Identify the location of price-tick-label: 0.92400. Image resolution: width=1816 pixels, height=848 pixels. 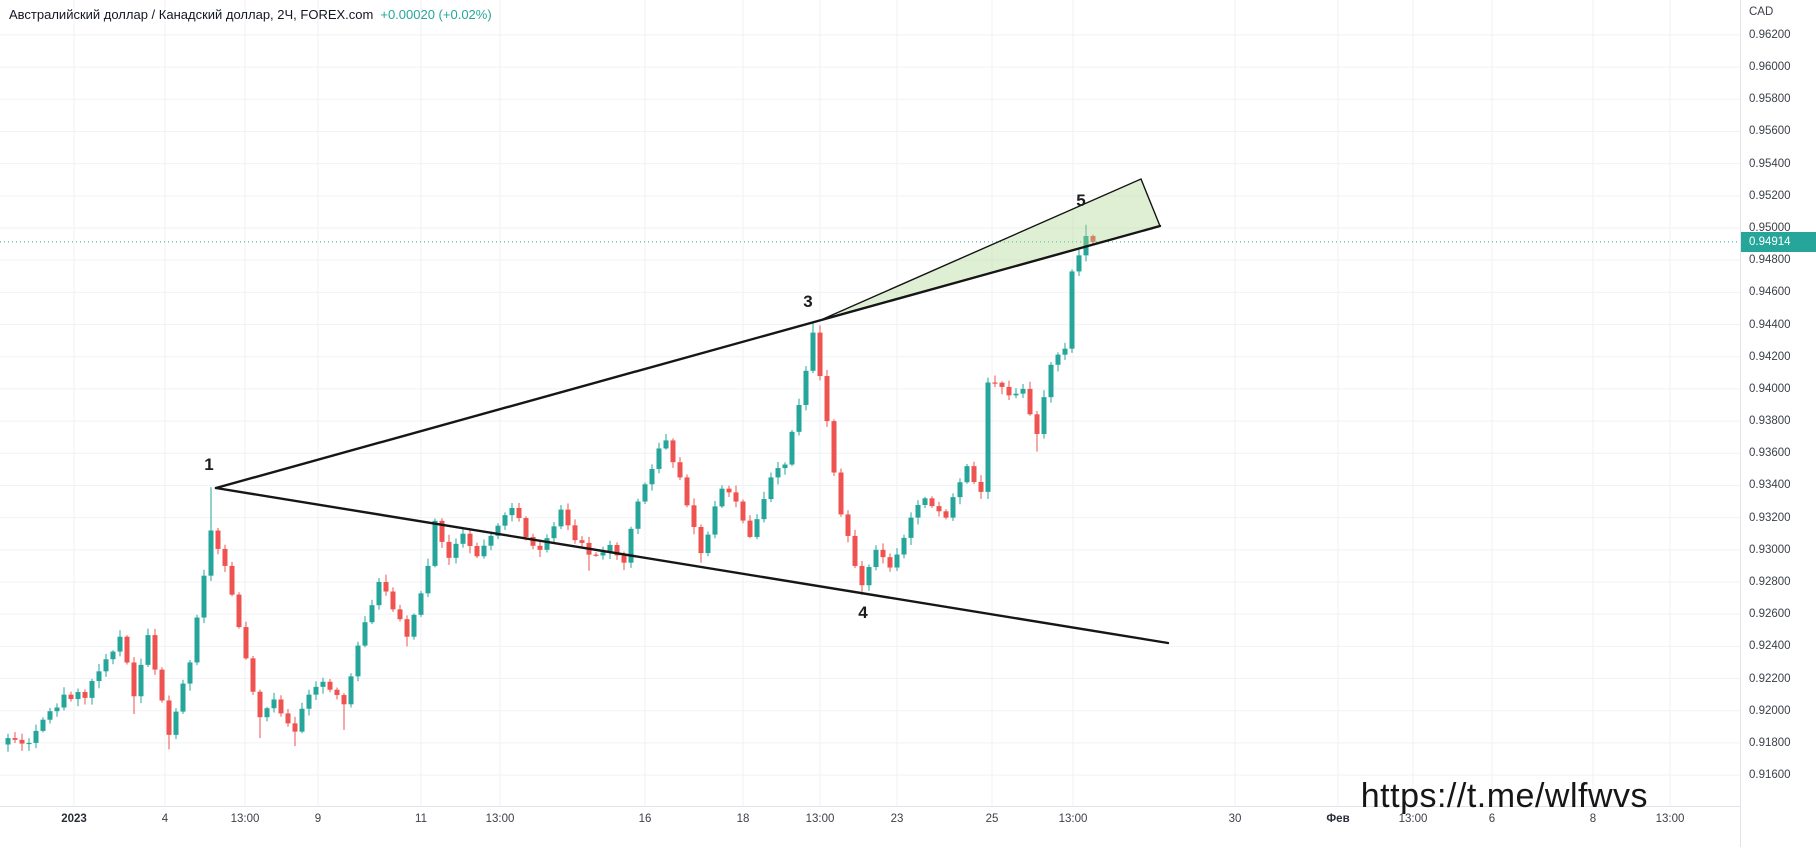
(1770, 646).